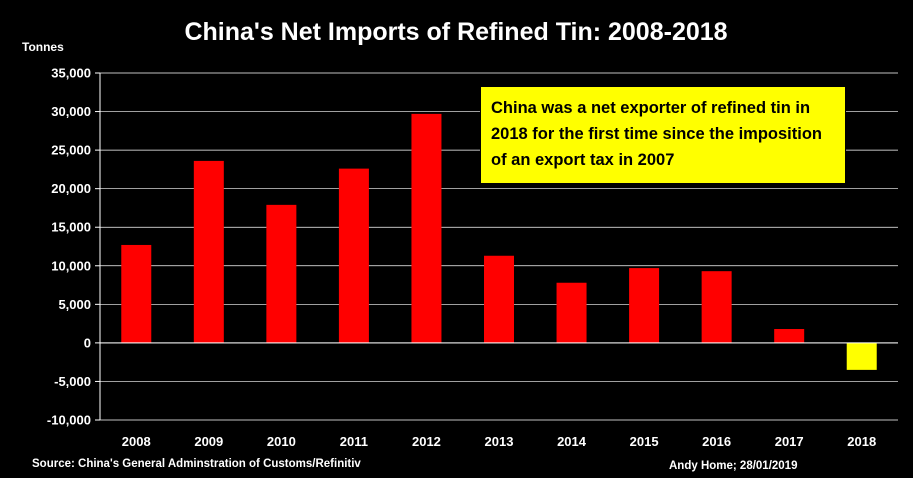 Image resolution: width=913 pixels, height=478 pixels. Describe the element at coordinates (136, 293) in the screenshot. I see `bar-2008` at that location.